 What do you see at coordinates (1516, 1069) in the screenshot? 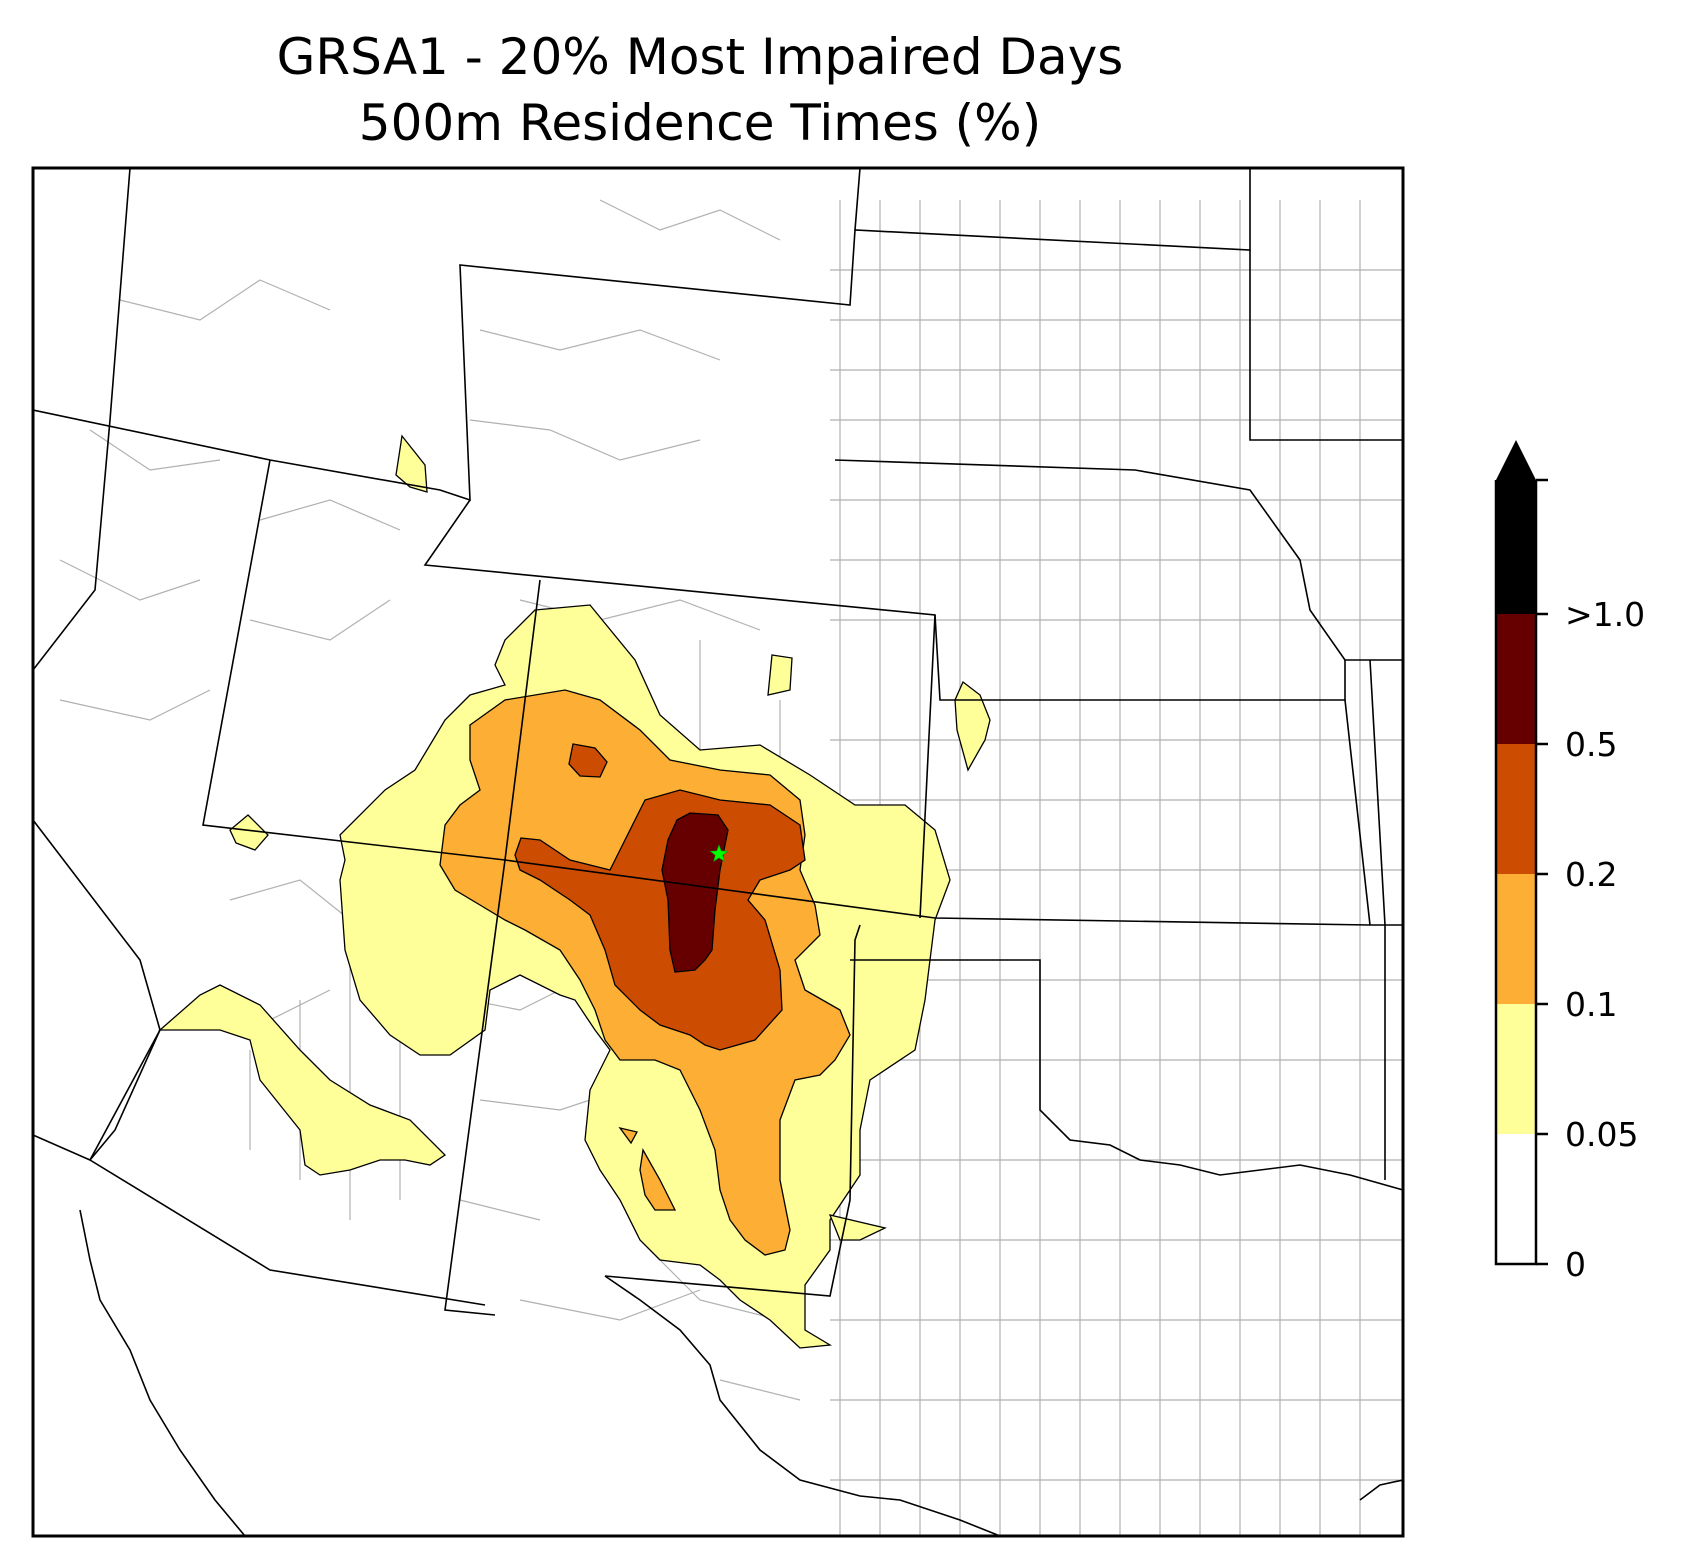
I see `colorbar-segment-0.05` at bounding box center [1516, 1069].